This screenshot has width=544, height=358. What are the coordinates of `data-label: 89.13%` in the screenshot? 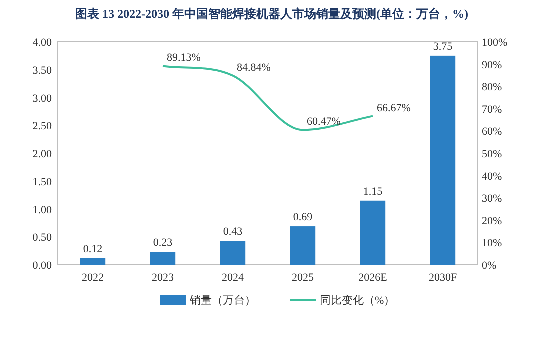 It's located at (184, 58).